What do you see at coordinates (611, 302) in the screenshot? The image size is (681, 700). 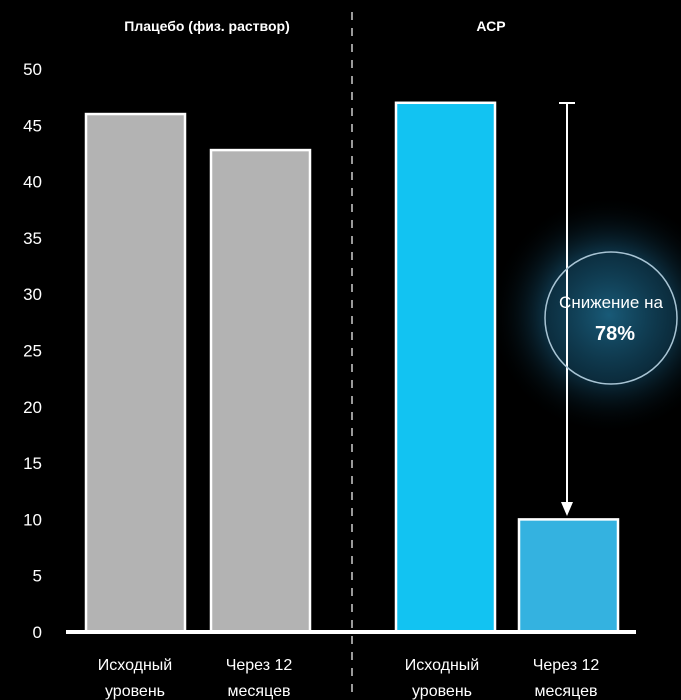 I see `annotation-text: Снижение на` at bounding box center [611, 302].